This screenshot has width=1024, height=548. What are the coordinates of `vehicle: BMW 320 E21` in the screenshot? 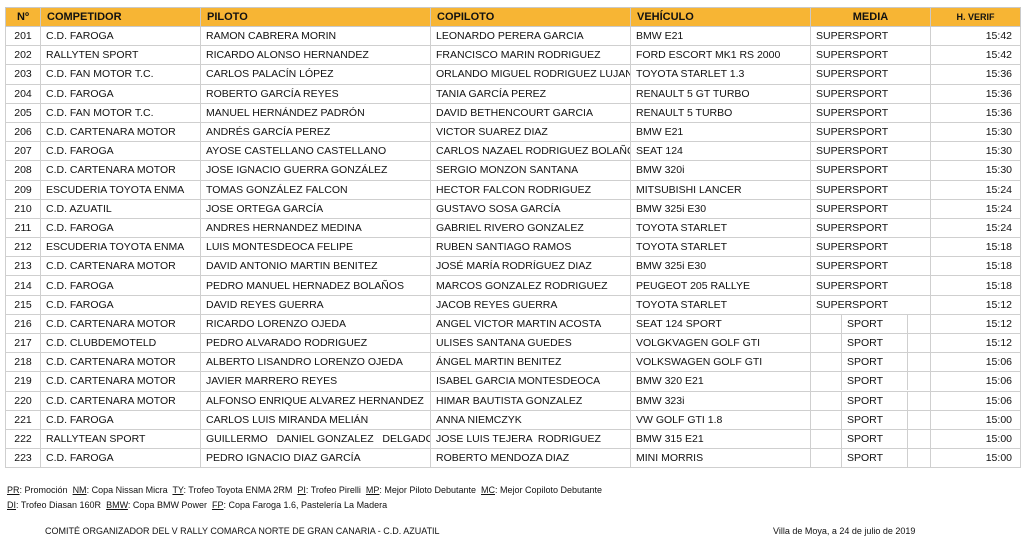 It's located at (720, 381).